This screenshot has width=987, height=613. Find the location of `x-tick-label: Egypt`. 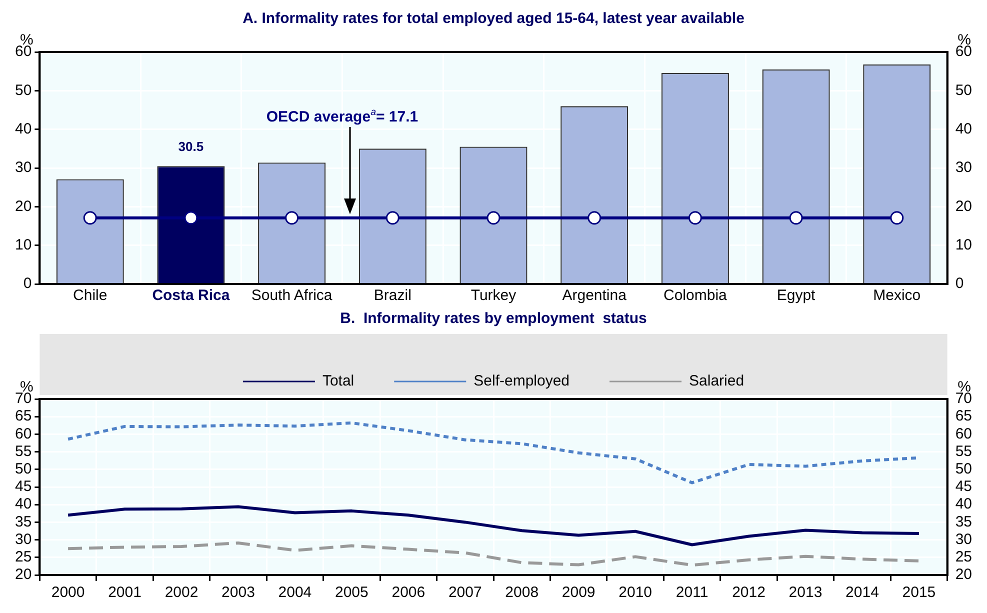

x-tick-label: Egypt is located at coordinates (796, 295).